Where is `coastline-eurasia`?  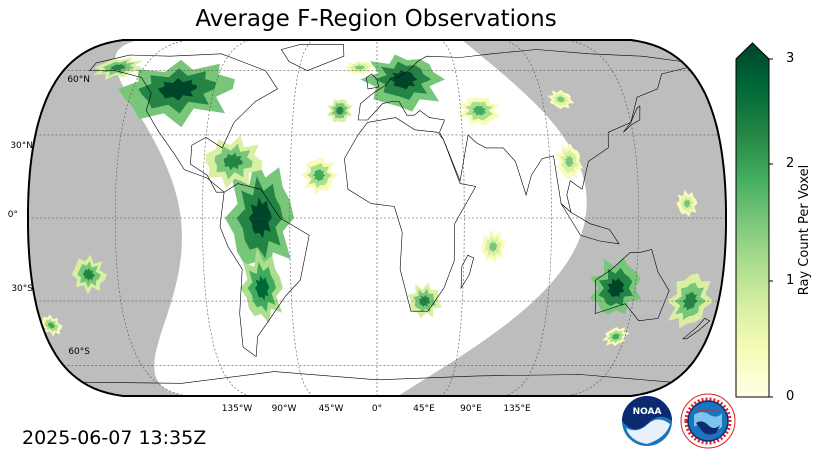
coastline-eurasia is located at coordinates (523, 131).